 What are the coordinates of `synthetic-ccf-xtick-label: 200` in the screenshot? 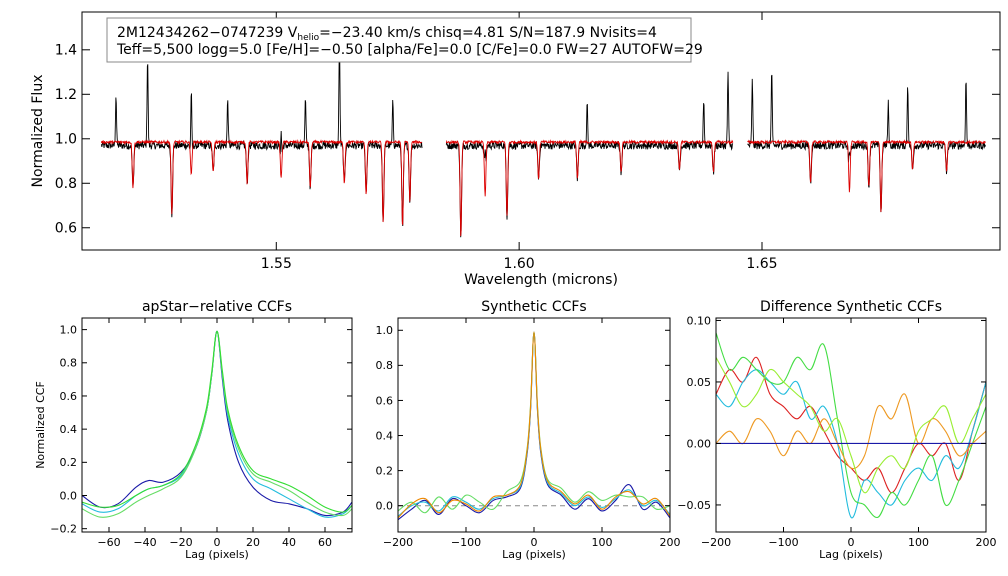 It's located at (670, 542).